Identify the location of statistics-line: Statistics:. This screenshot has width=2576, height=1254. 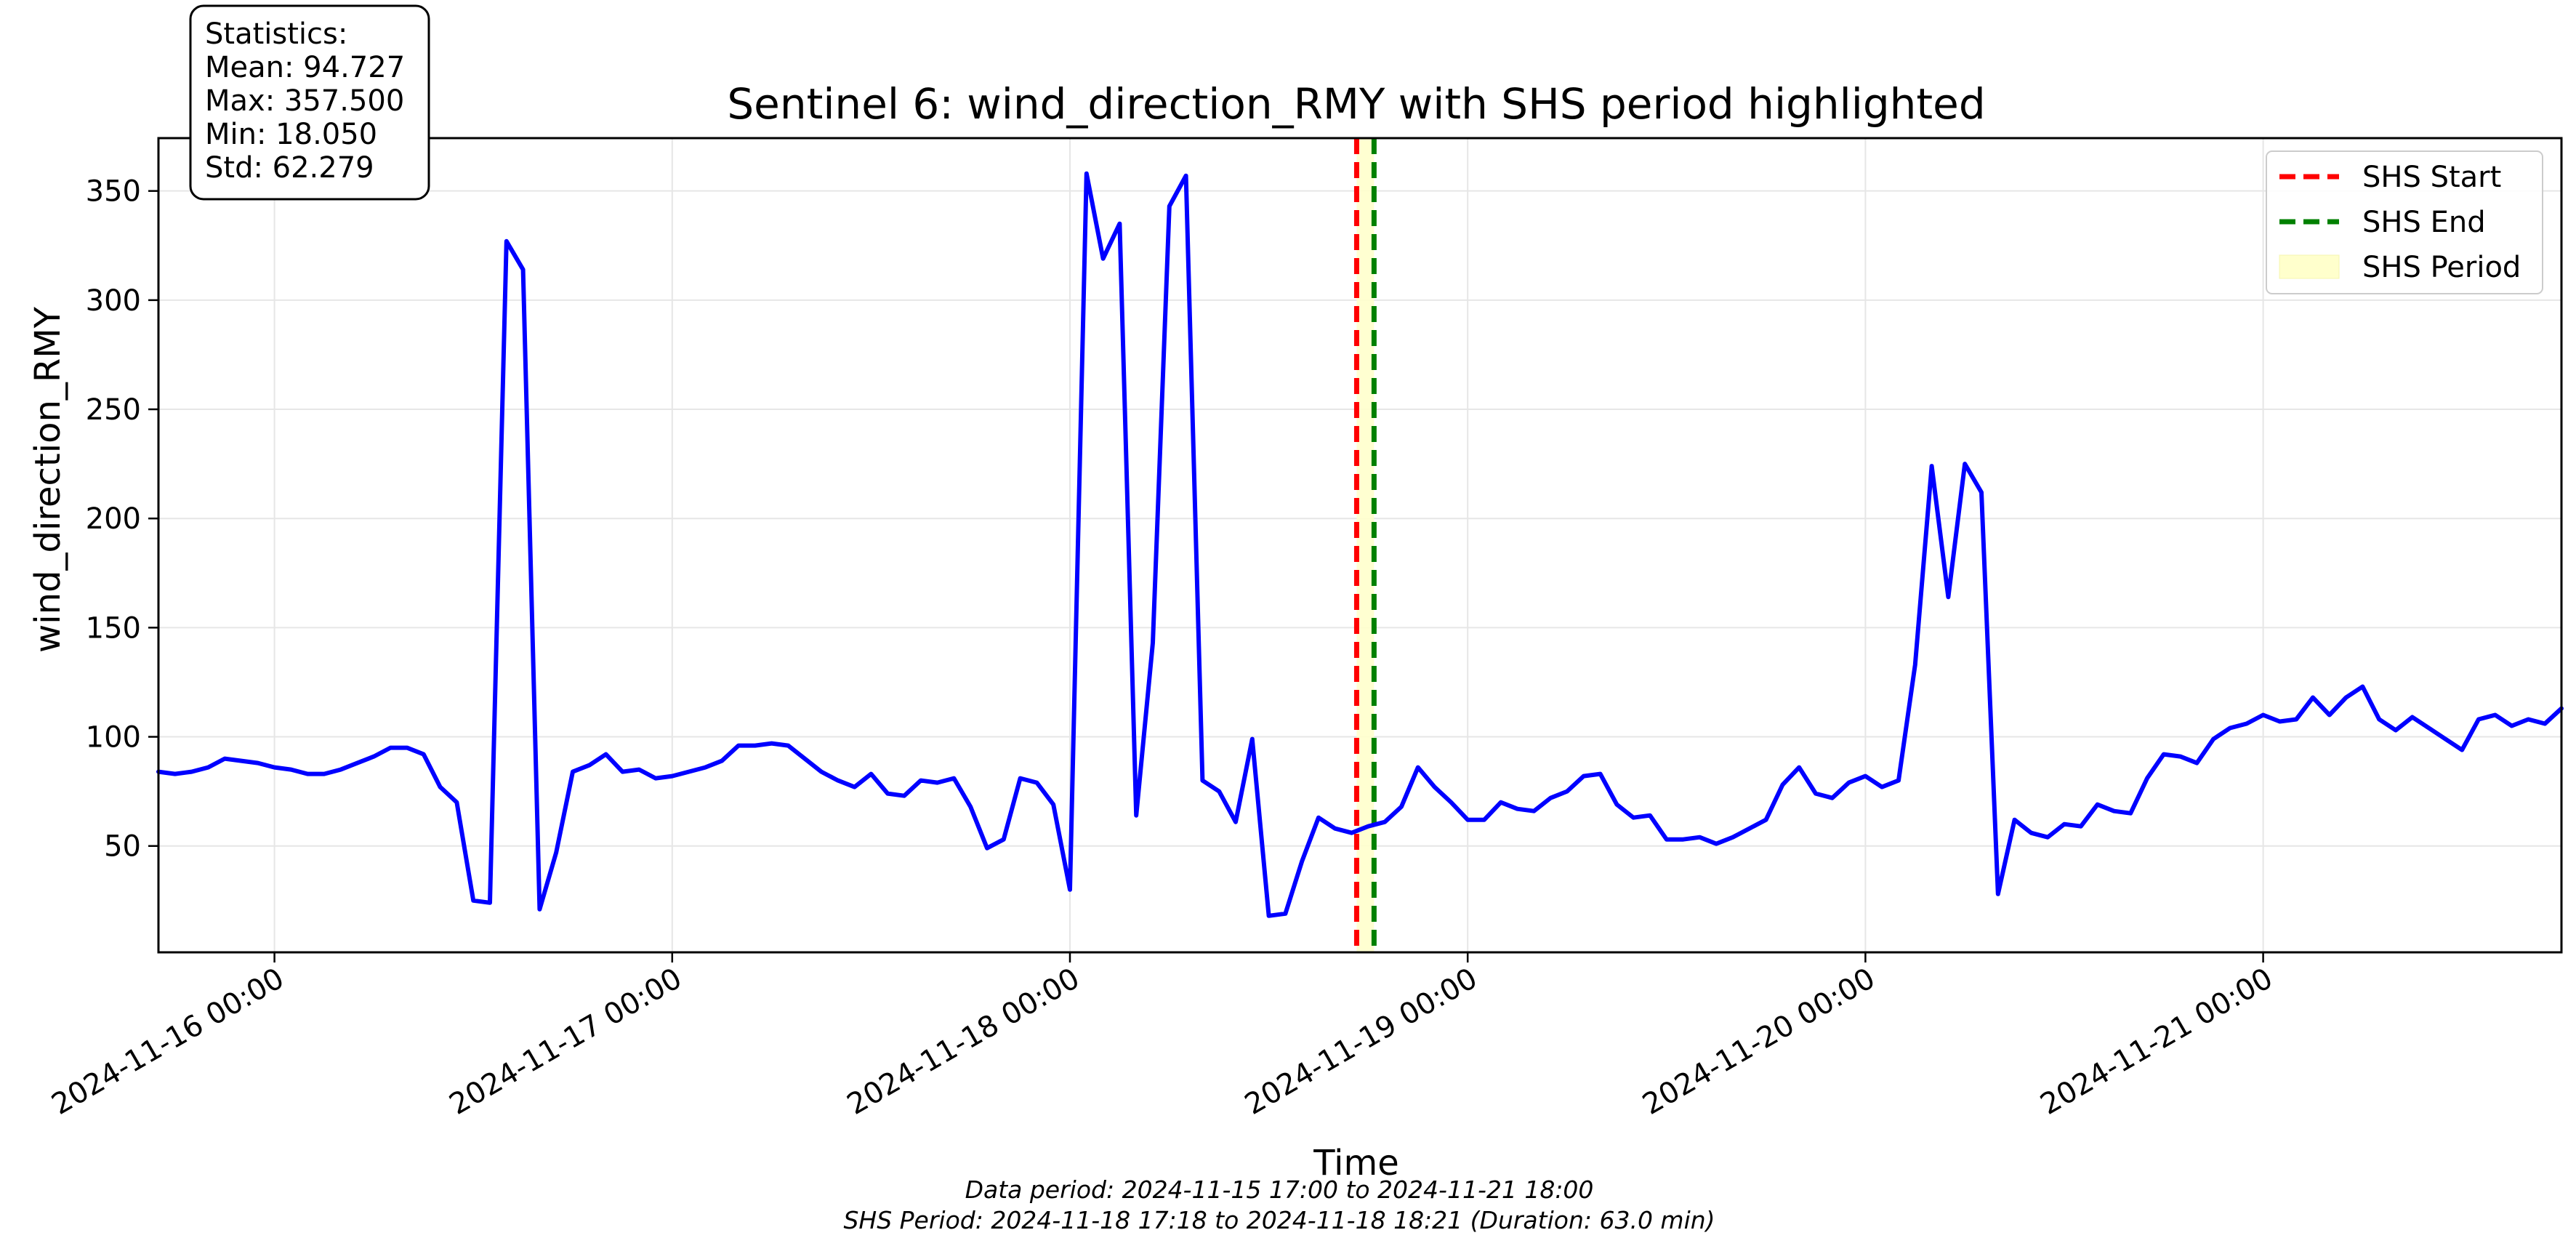
(276, 34).